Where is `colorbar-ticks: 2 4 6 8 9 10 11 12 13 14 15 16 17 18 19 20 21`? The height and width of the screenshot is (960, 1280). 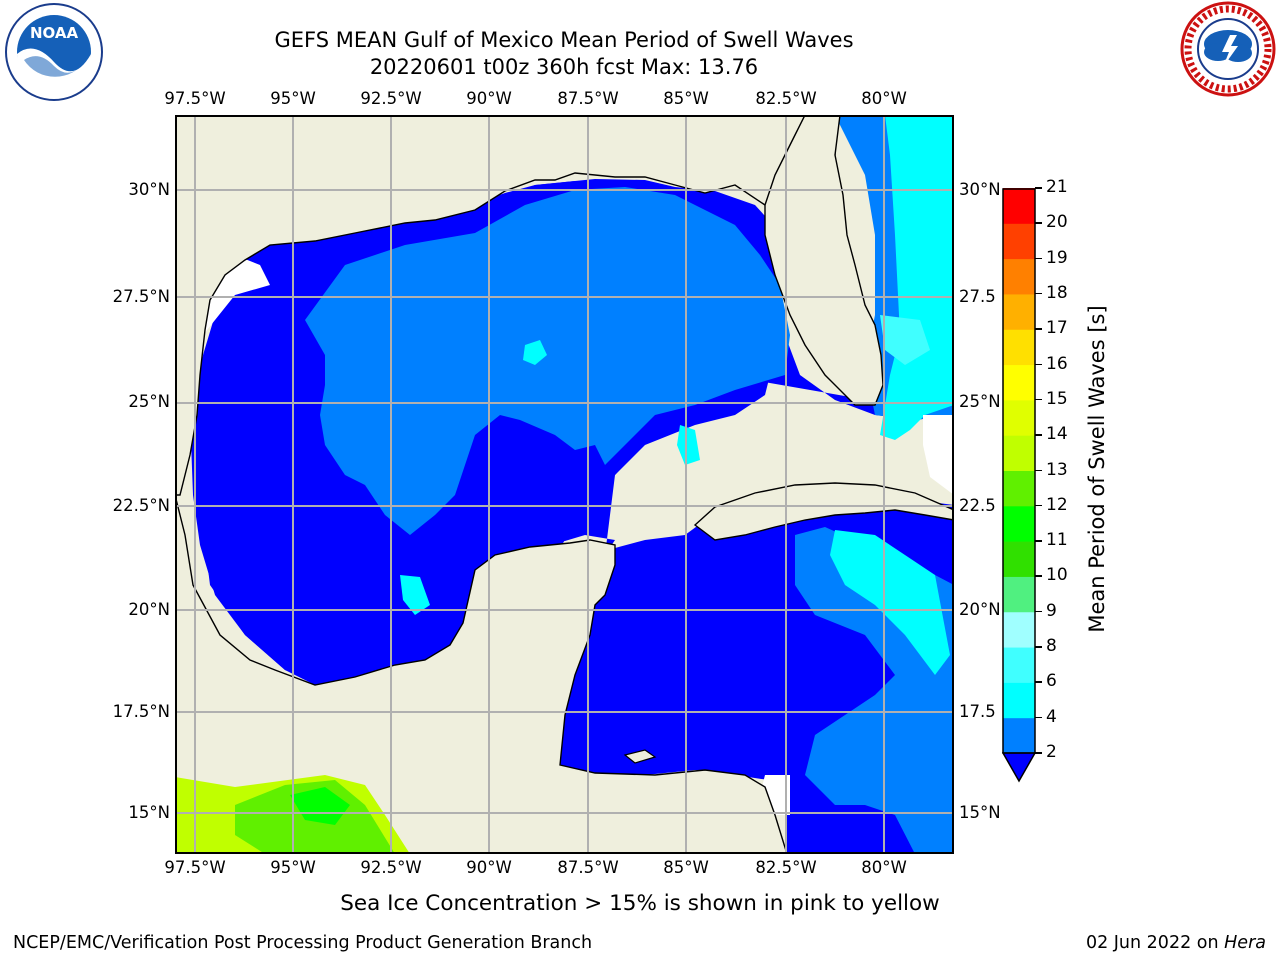 colorbar-ticks: 2 4 6 8 9 10 11 12 13 14 15 16 17 18 19 20 21 is located at coordinates (1069, 480).